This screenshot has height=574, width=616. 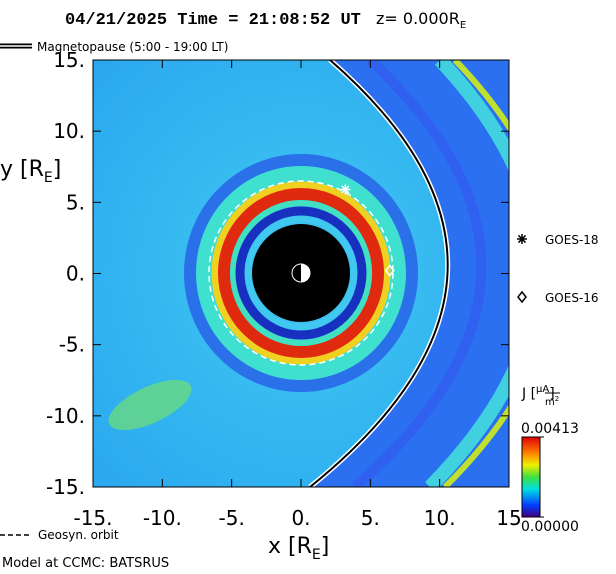 I want to click on colorbar, so click(x=531, y=477).